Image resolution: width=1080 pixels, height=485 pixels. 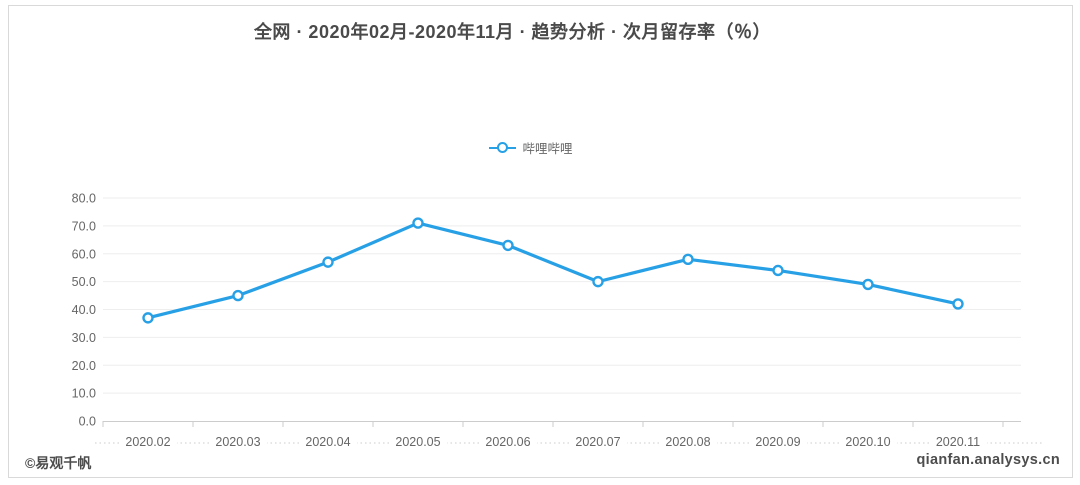 What do you see at coordinates (512, 32) in the screenshot?
I see `chart-title: 全网 · 2020年02月-2020年11月 · 趋势分析 · 次月留存率（％）` at bounding box center [512, 32].